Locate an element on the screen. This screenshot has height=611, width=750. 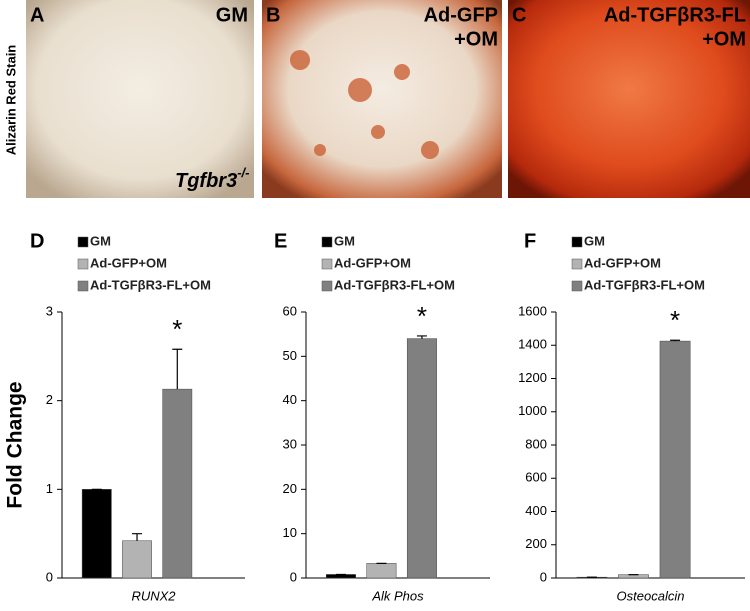
panel-letter: B is located at coordinates (273, 15).